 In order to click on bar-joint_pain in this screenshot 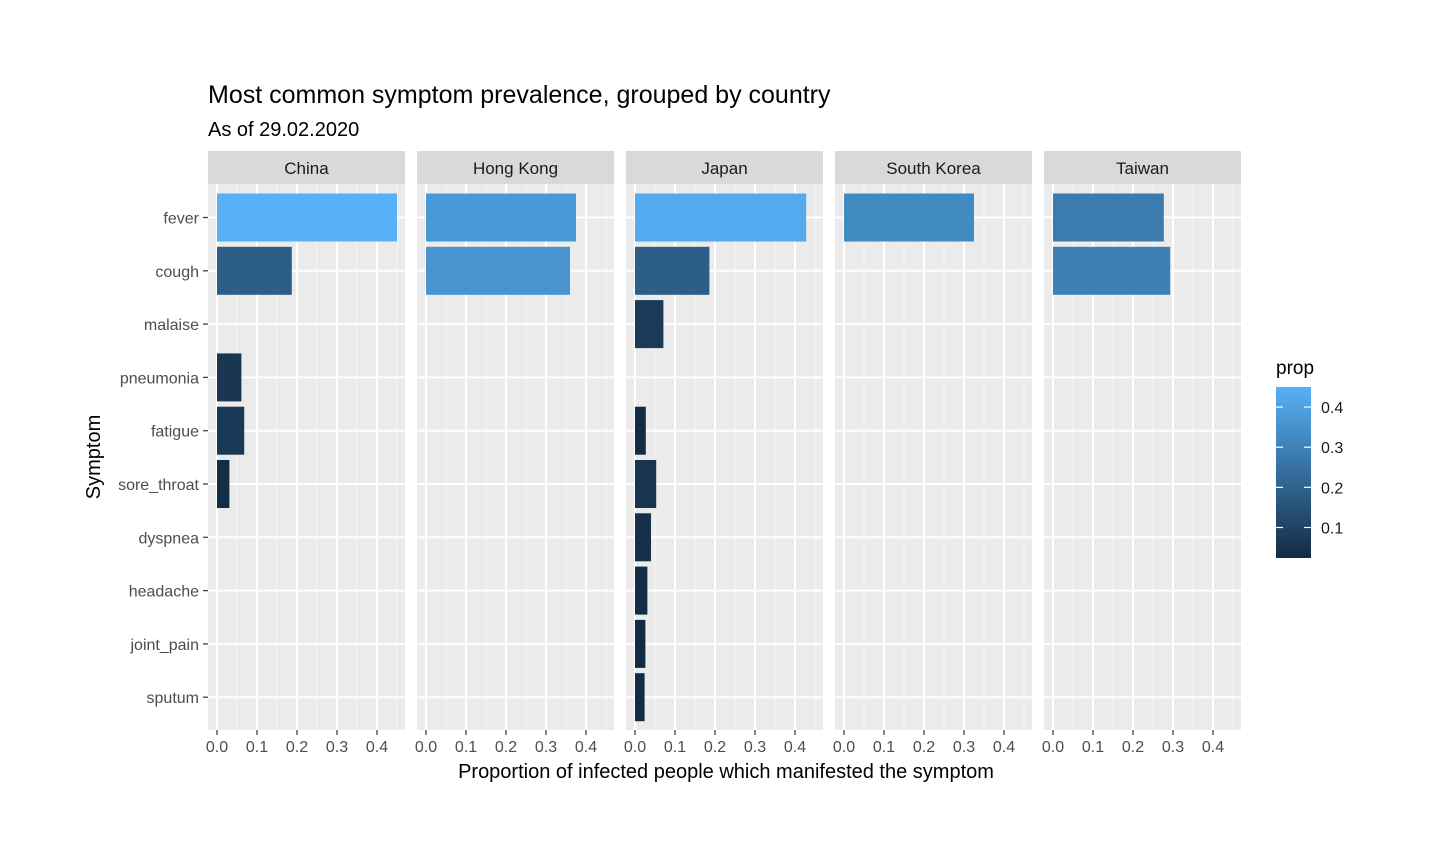, I will do `click(640, 643)`.